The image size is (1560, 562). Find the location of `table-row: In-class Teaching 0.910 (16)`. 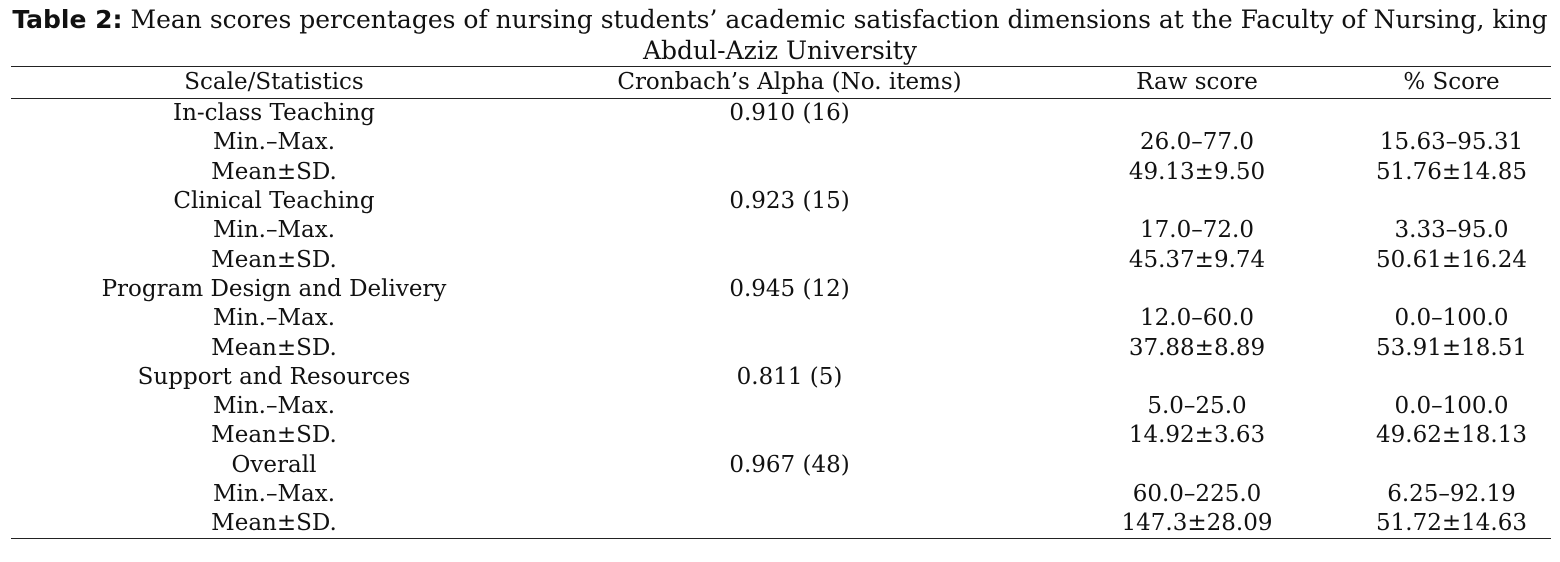

table-row: In-class Teaching 0.910 (16) is located at coordinates (781, 114).